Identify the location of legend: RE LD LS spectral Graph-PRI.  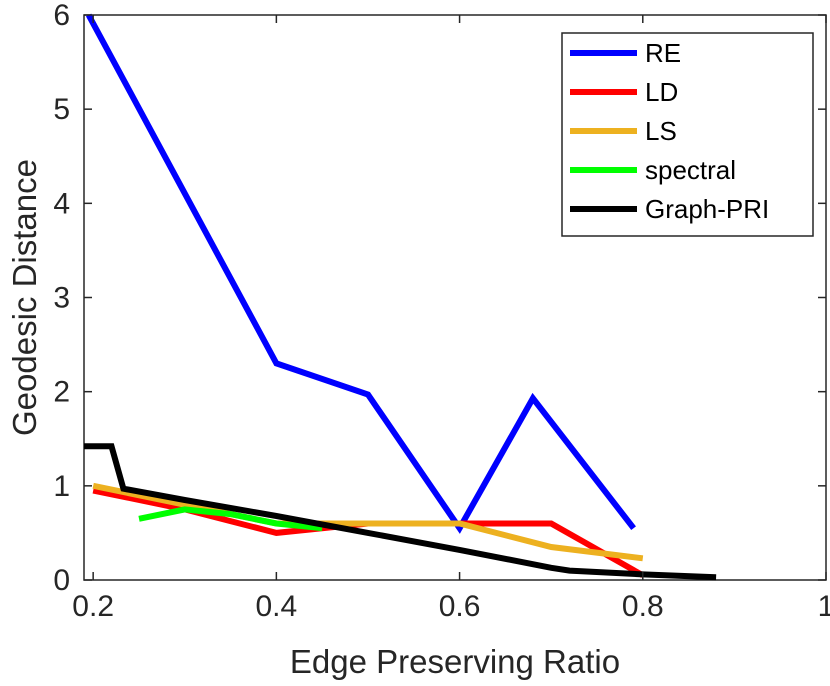
(687, 134).